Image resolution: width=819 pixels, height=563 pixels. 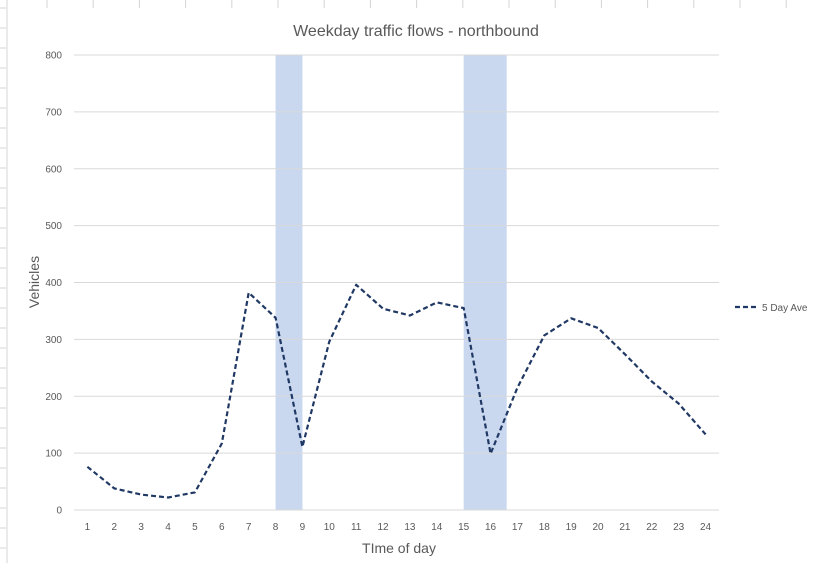 I want to click on y-tick-label-200: 200, so click(x=53, y=397).